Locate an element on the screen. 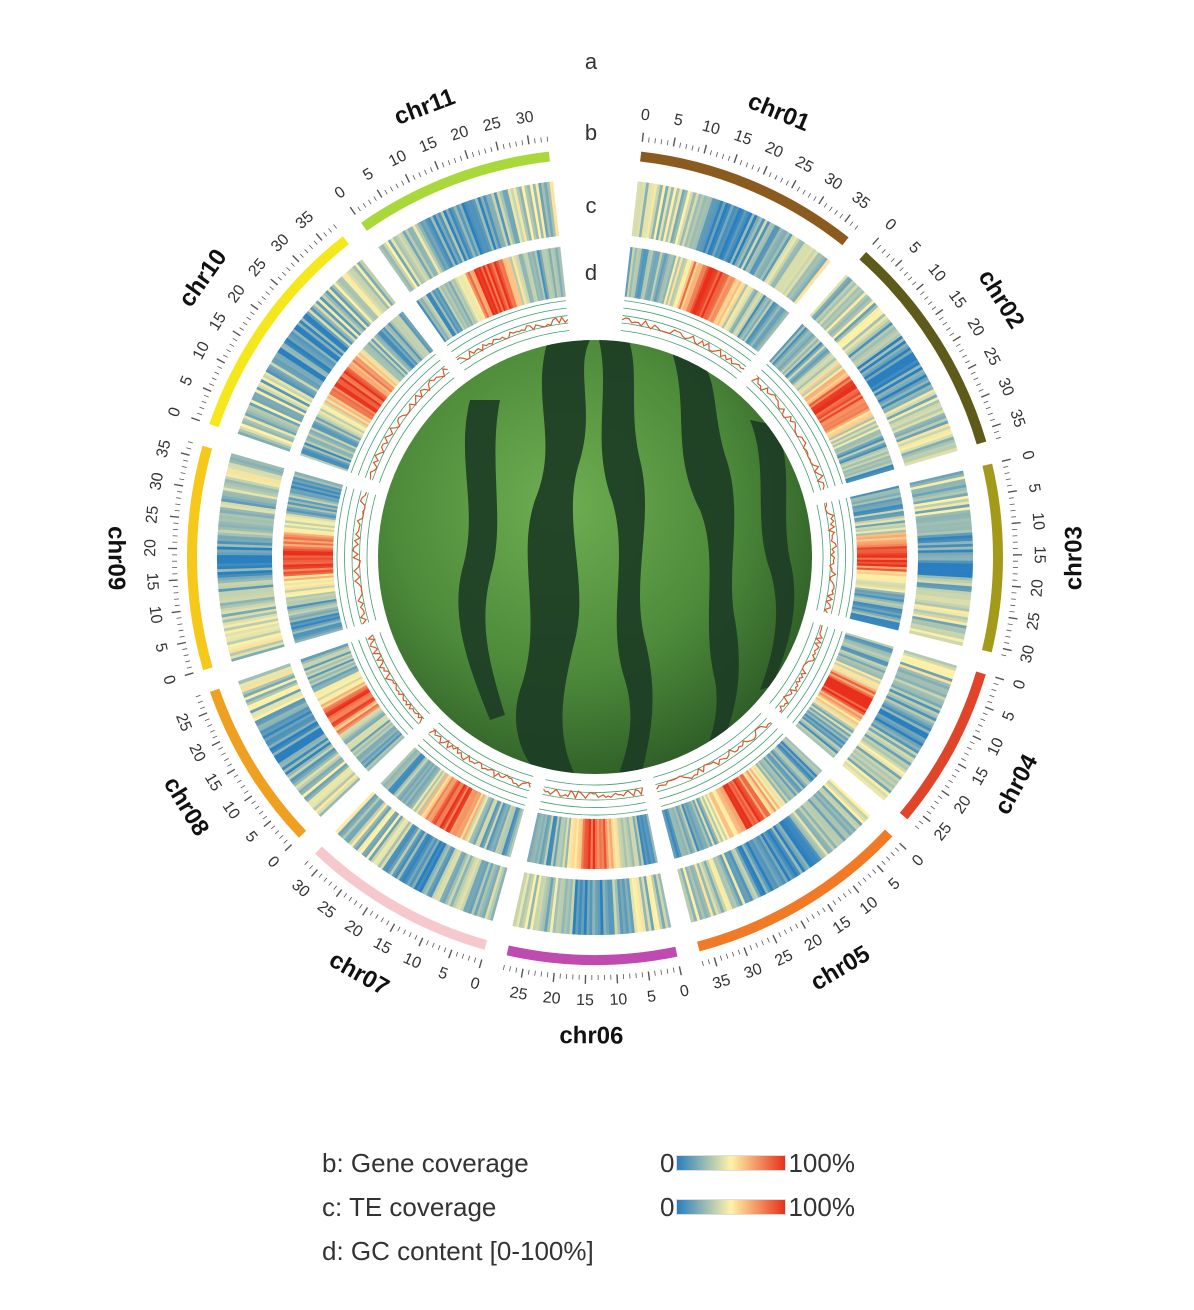  gene-scale-min: 0 is located at coordinates (667, 1162).